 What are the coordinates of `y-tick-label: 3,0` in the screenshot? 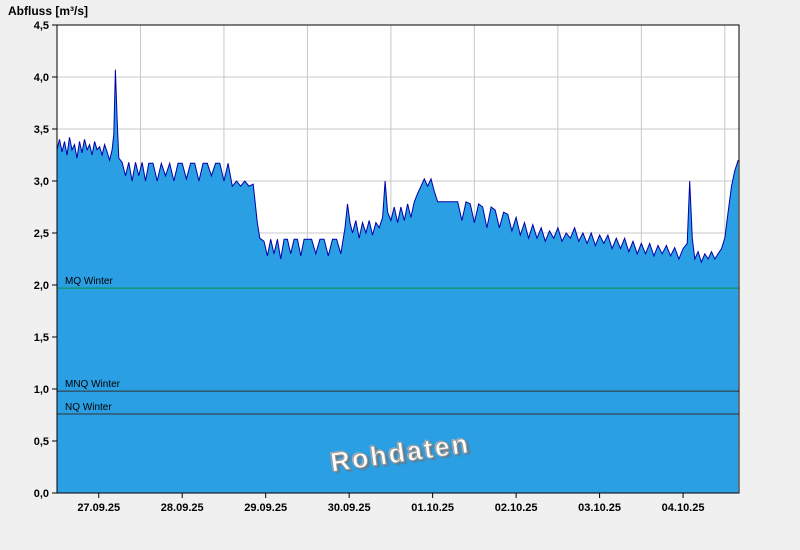 It's located at (41, 182).